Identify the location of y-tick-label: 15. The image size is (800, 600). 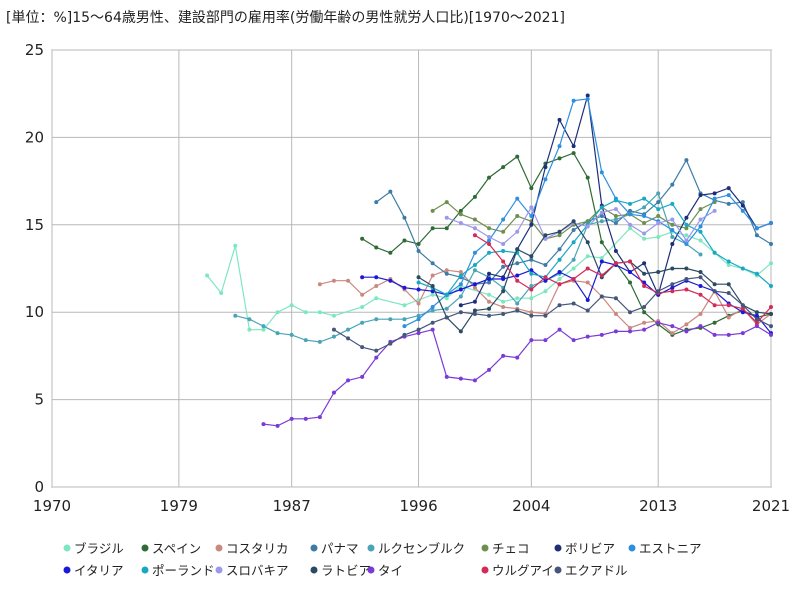
(34, 225).